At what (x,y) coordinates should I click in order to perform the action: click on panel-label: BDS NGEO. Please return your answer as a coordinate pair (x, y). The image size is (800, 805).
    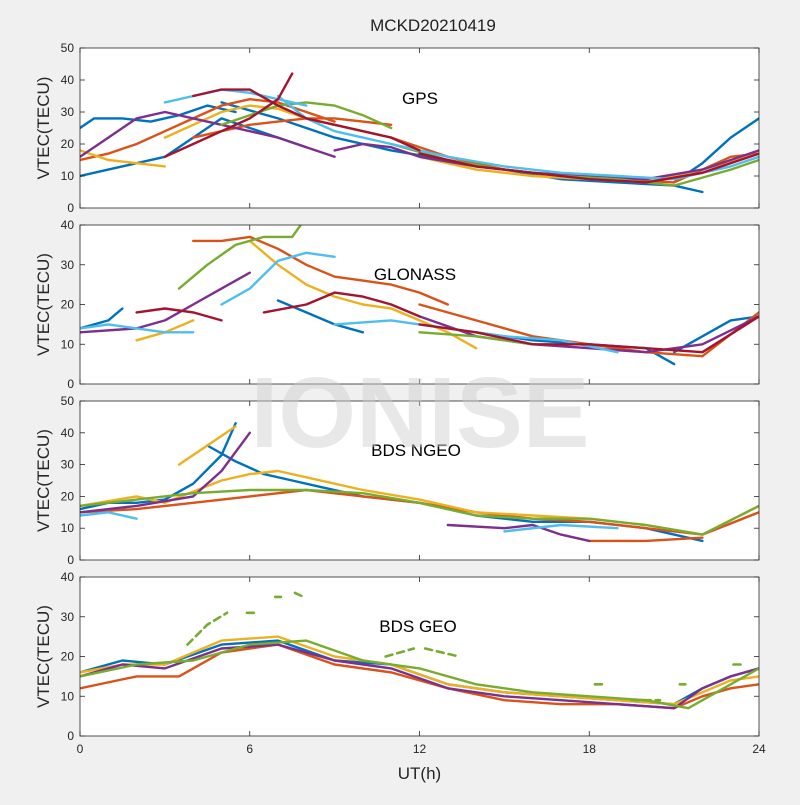
    Looking at the image, I should click on (416, 450).